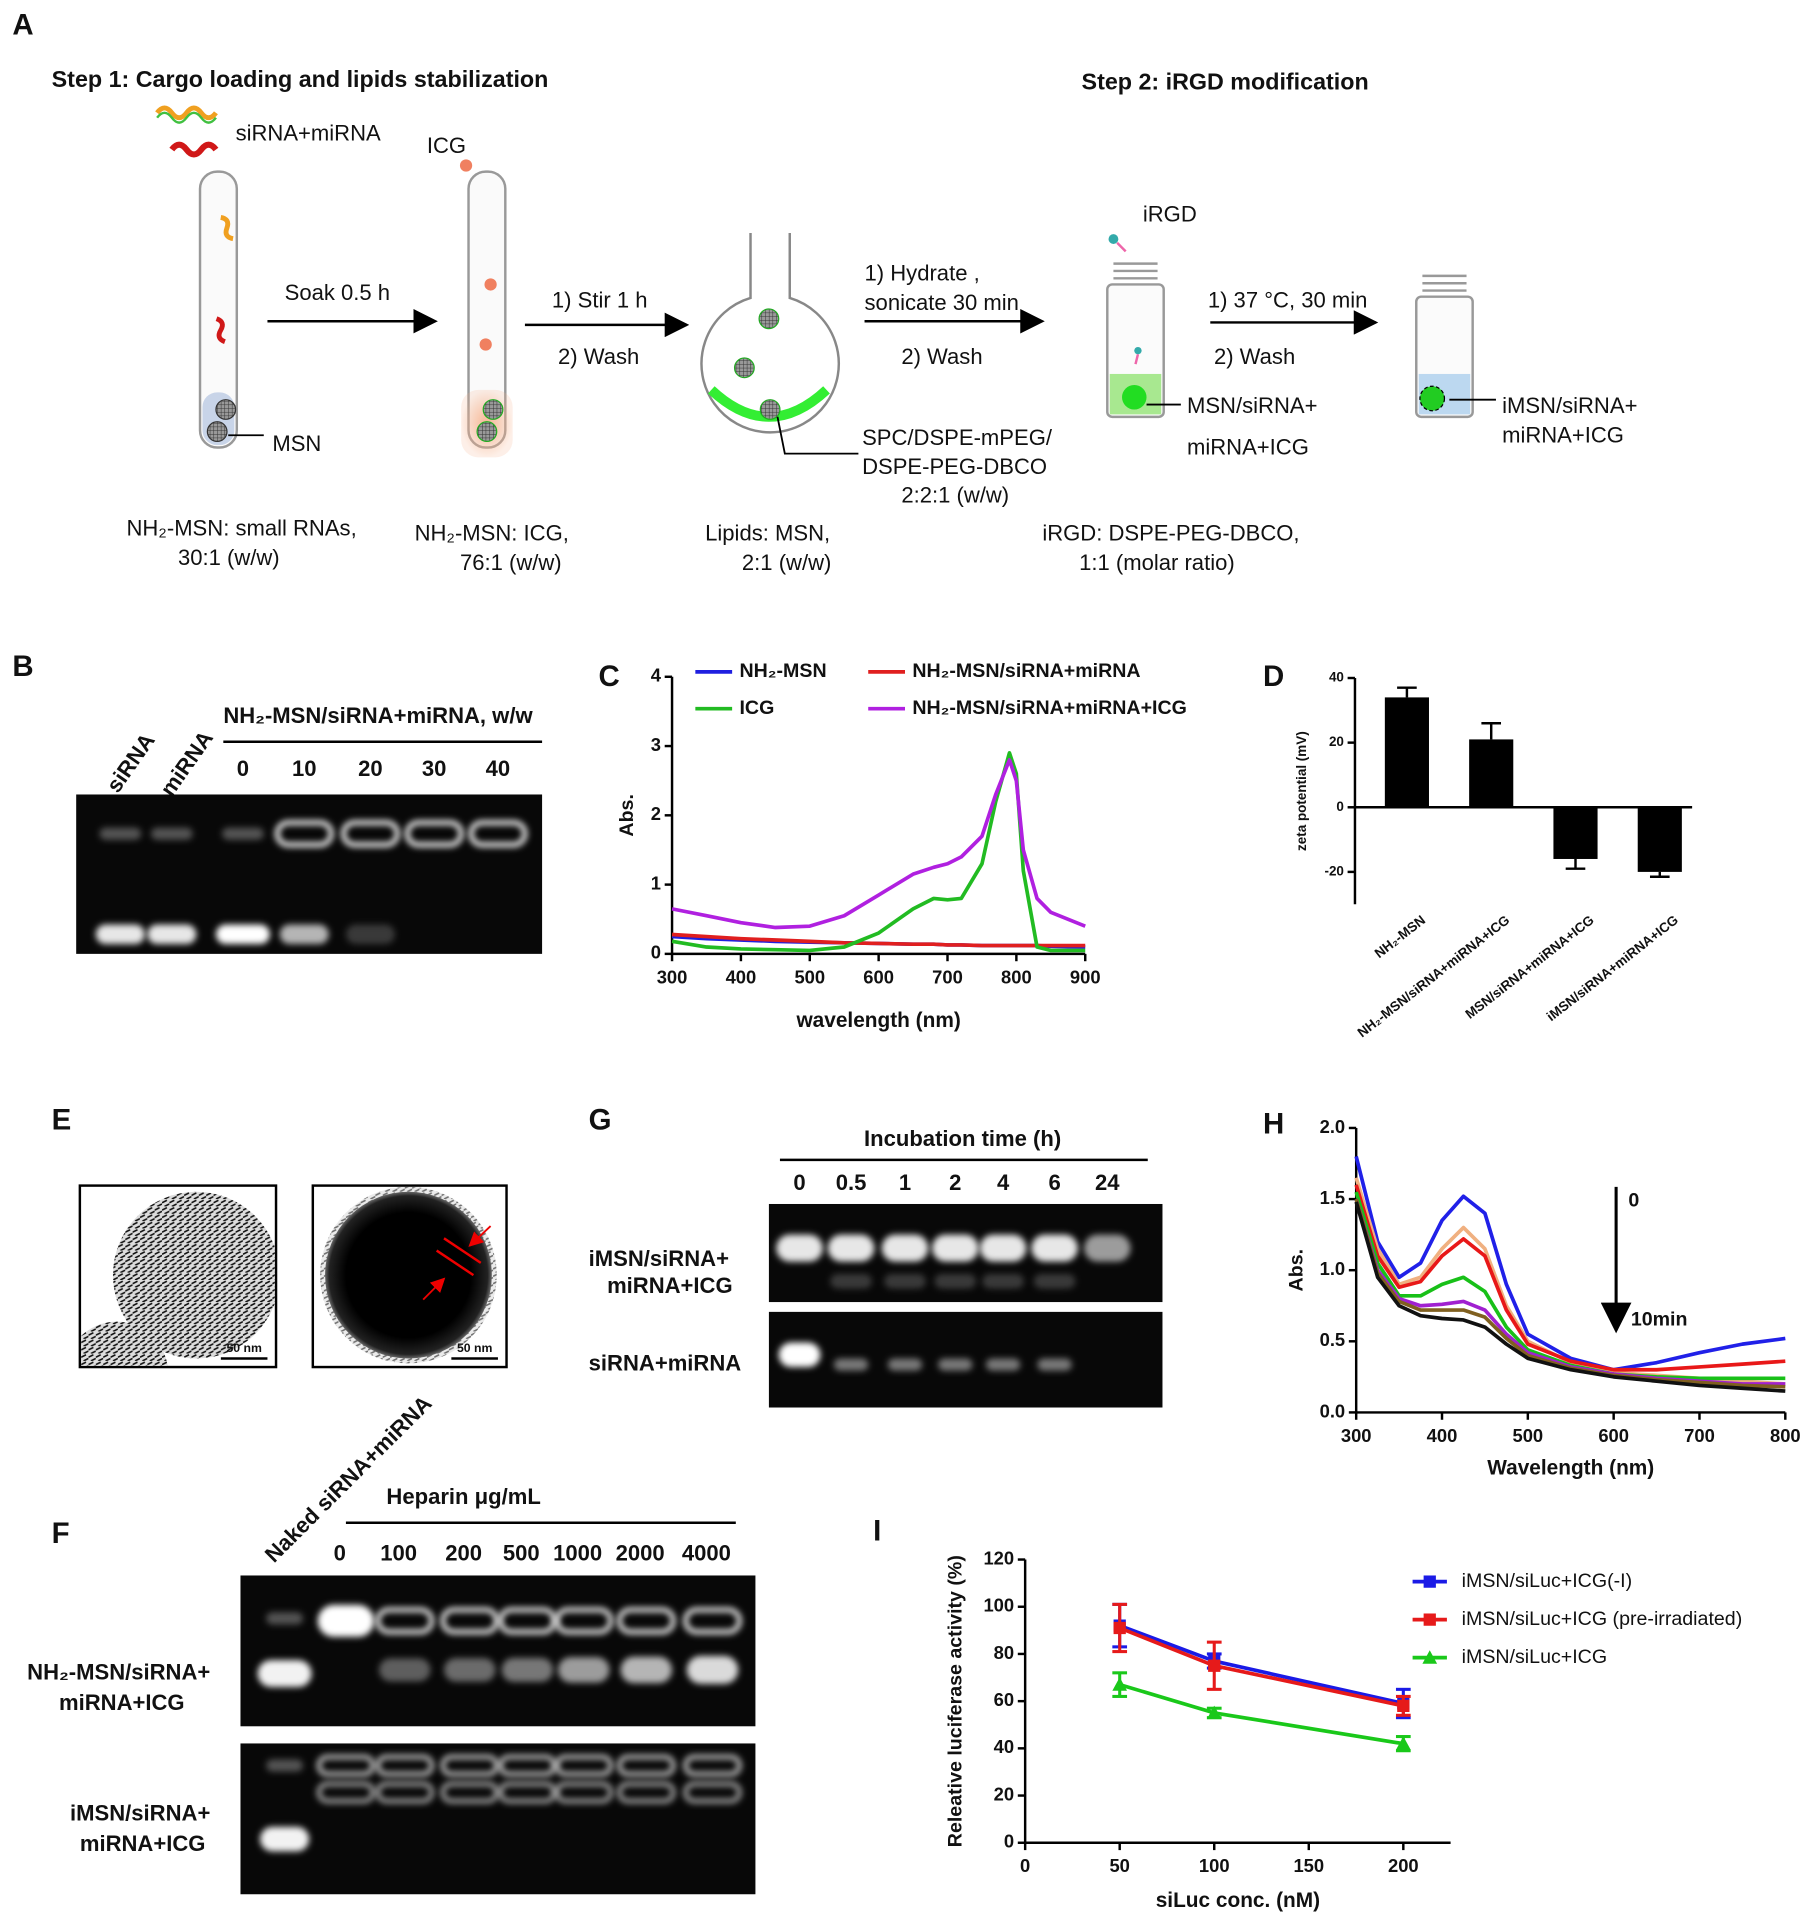  Describe the element at coordinates (1170, 532) in the screenshot. I see `caption: iRGD: DSPE-PEG-DBCO,` at that location.